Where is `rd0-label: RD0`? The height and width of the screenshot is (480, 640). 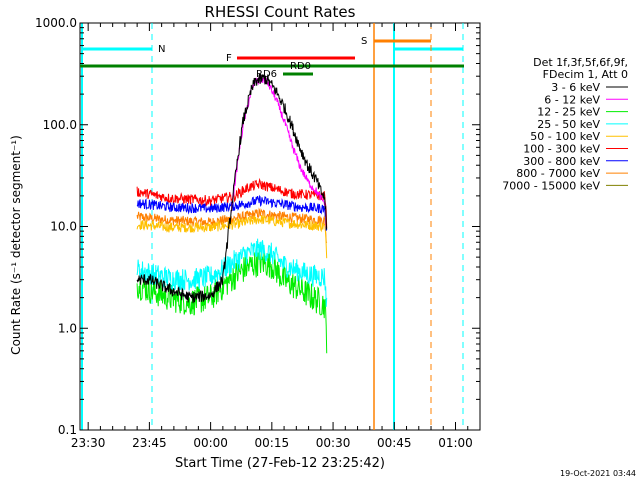
rd0-label: RD0 is located at coordinates (300, 66).